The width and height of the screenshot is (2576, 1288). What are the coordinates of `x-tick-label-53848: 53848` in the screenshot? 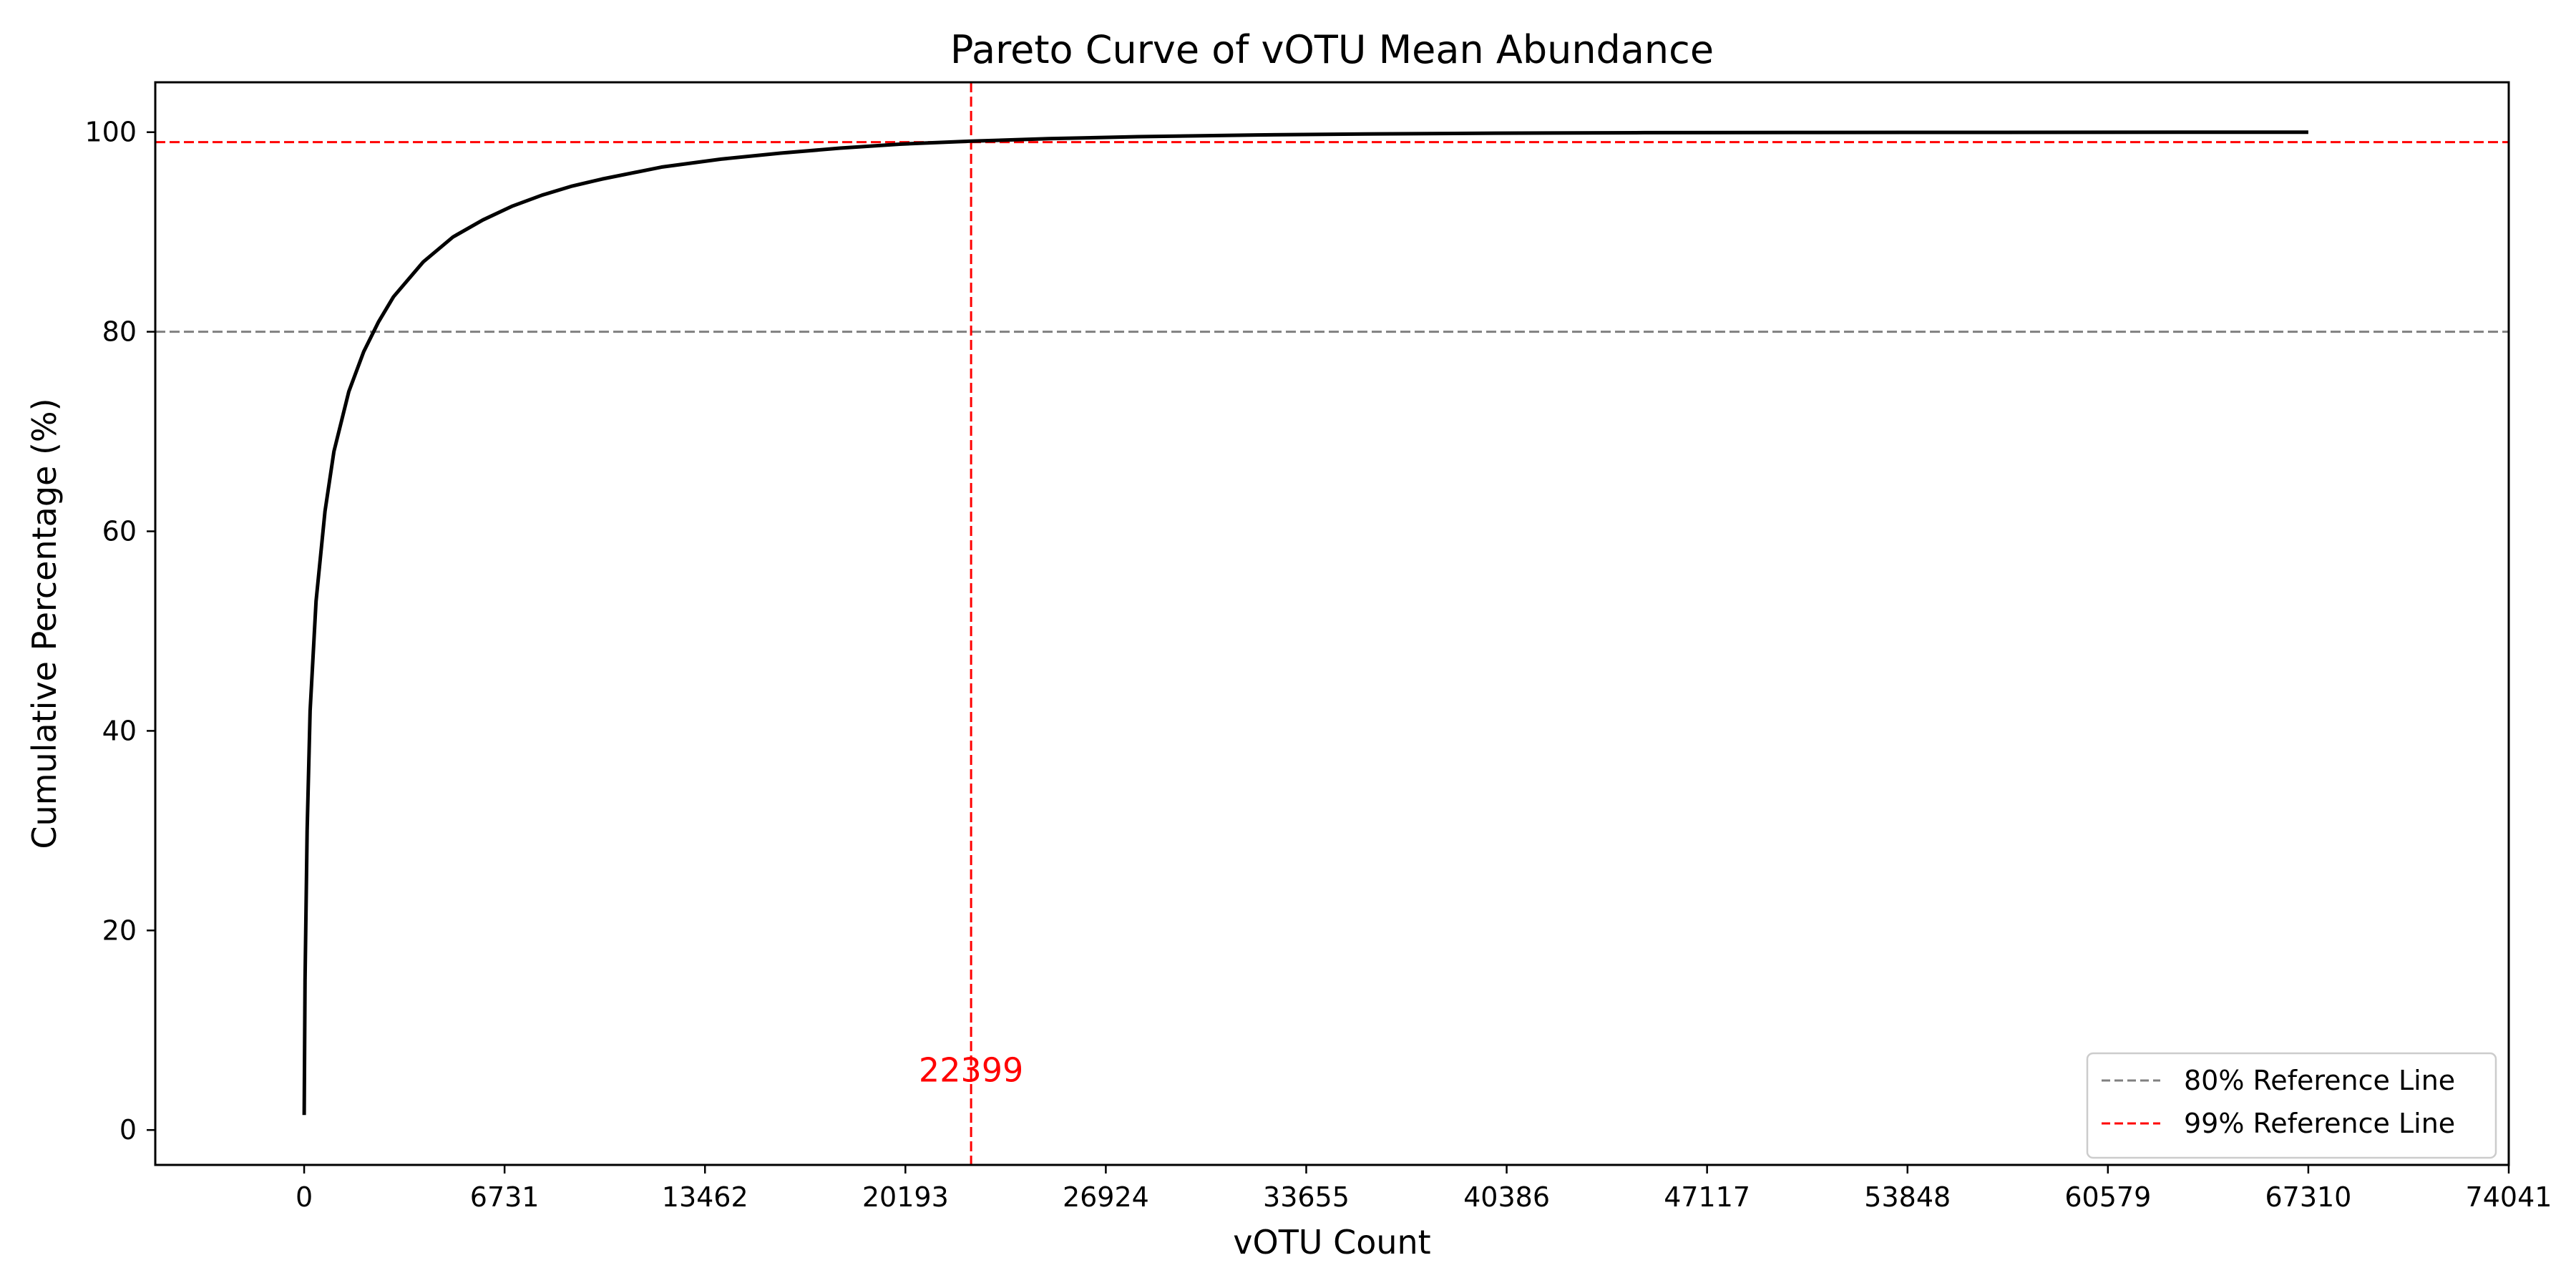 It's located at (1907, 1197).